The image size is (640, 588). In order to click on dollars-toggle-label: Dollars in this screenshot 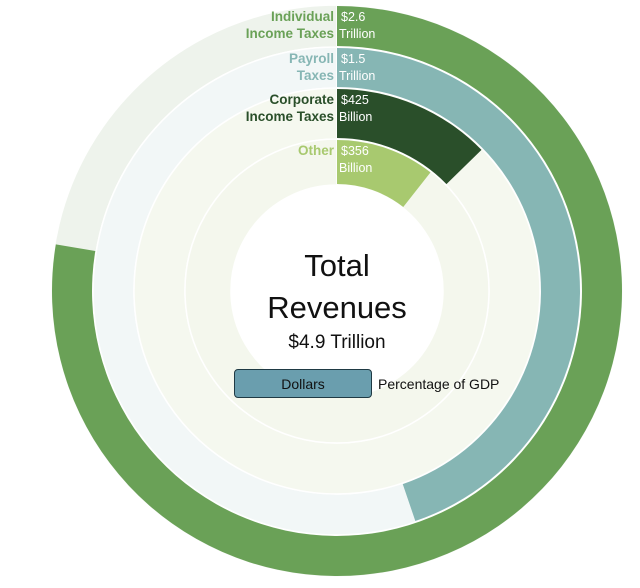, I will do `click(303, 383)`.